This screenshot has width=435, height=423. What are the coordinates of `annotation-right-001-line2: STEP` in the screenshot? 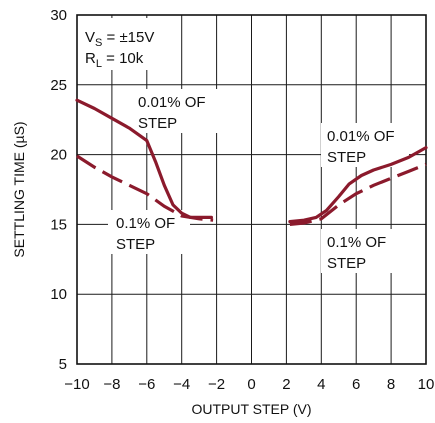 It's located at (346, 157).